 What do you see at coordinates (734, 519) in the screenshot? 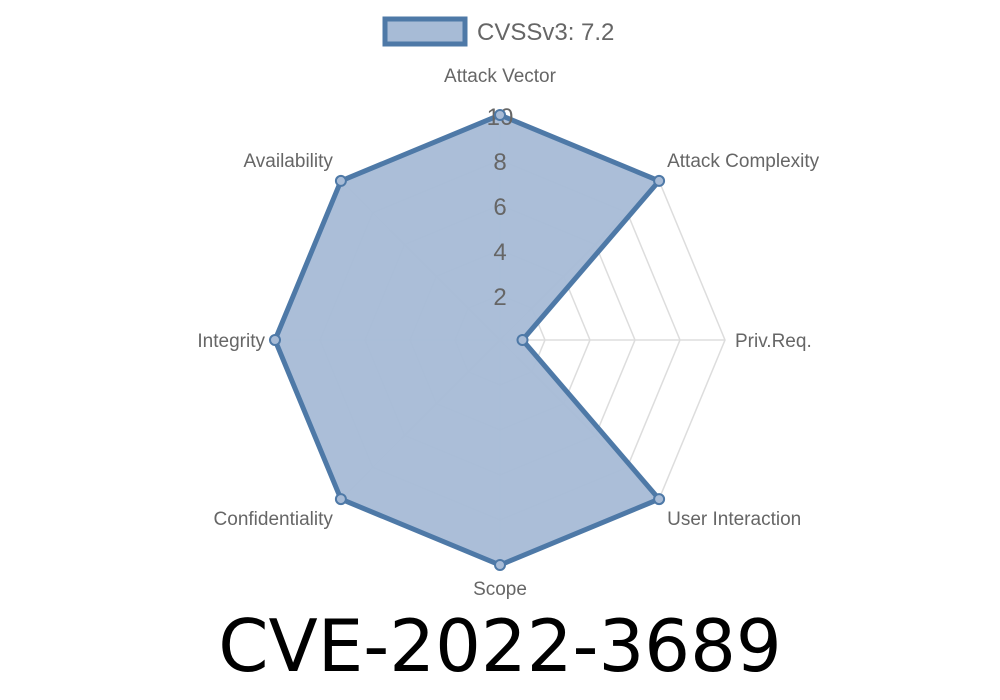
I see `axis-label: User Interaction` at bounding box center [734, 519].